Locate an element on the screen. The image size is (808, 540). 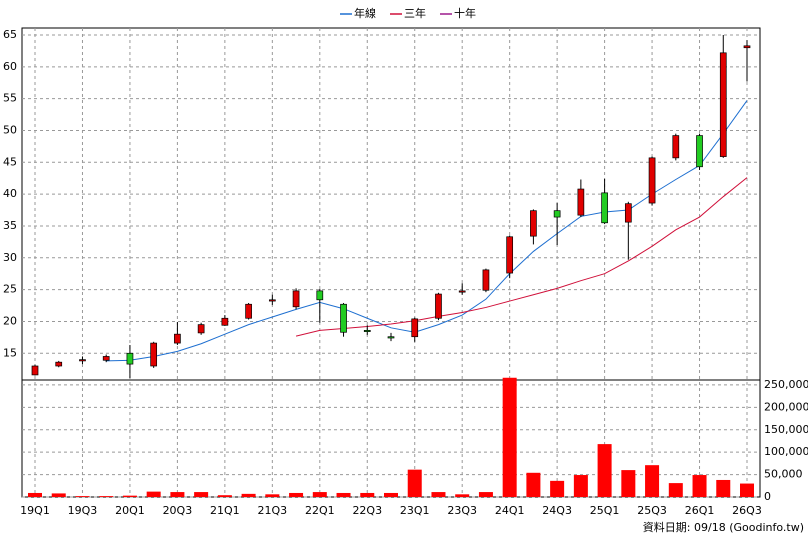
legend-label: 年線 is located at coordinates (365, 13).